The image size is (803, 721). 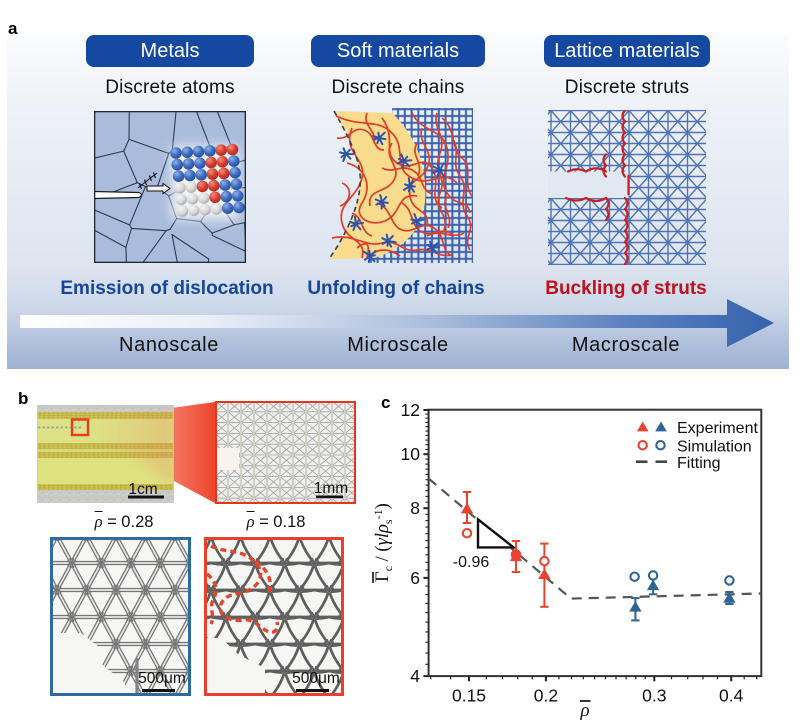 I want to click on svg-text: 1cm, so click(x=142, y=489).